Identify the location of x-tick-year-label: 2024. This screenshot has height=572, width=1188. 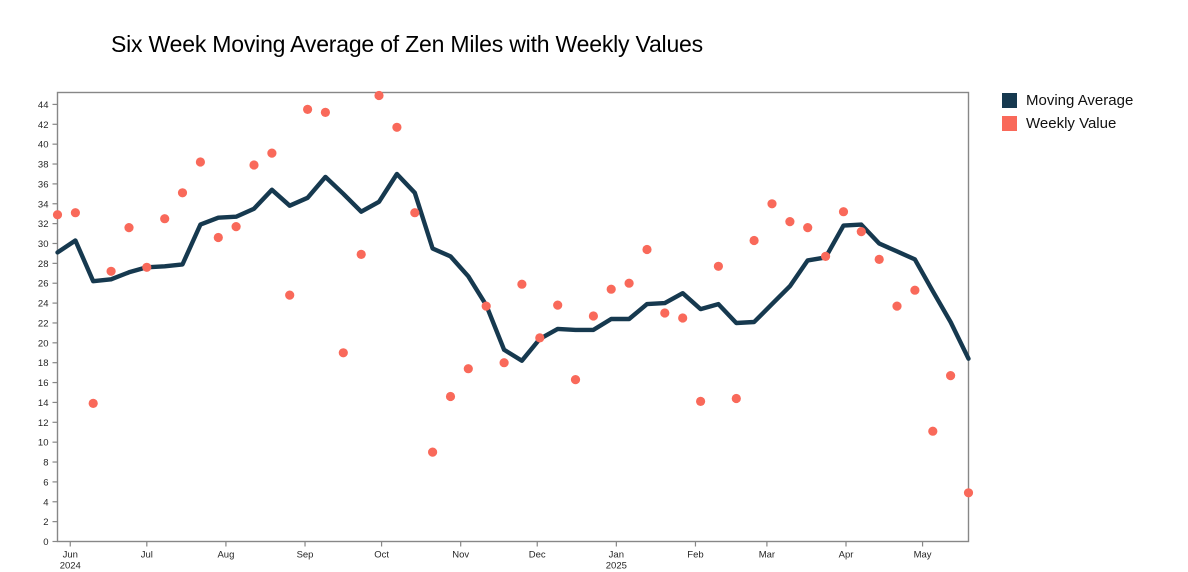
(70, 566).